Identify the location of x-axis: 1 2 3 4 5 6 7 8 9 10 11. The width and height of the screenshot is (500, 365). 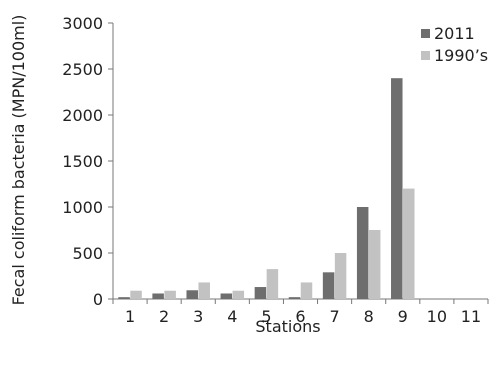
(300, 312).